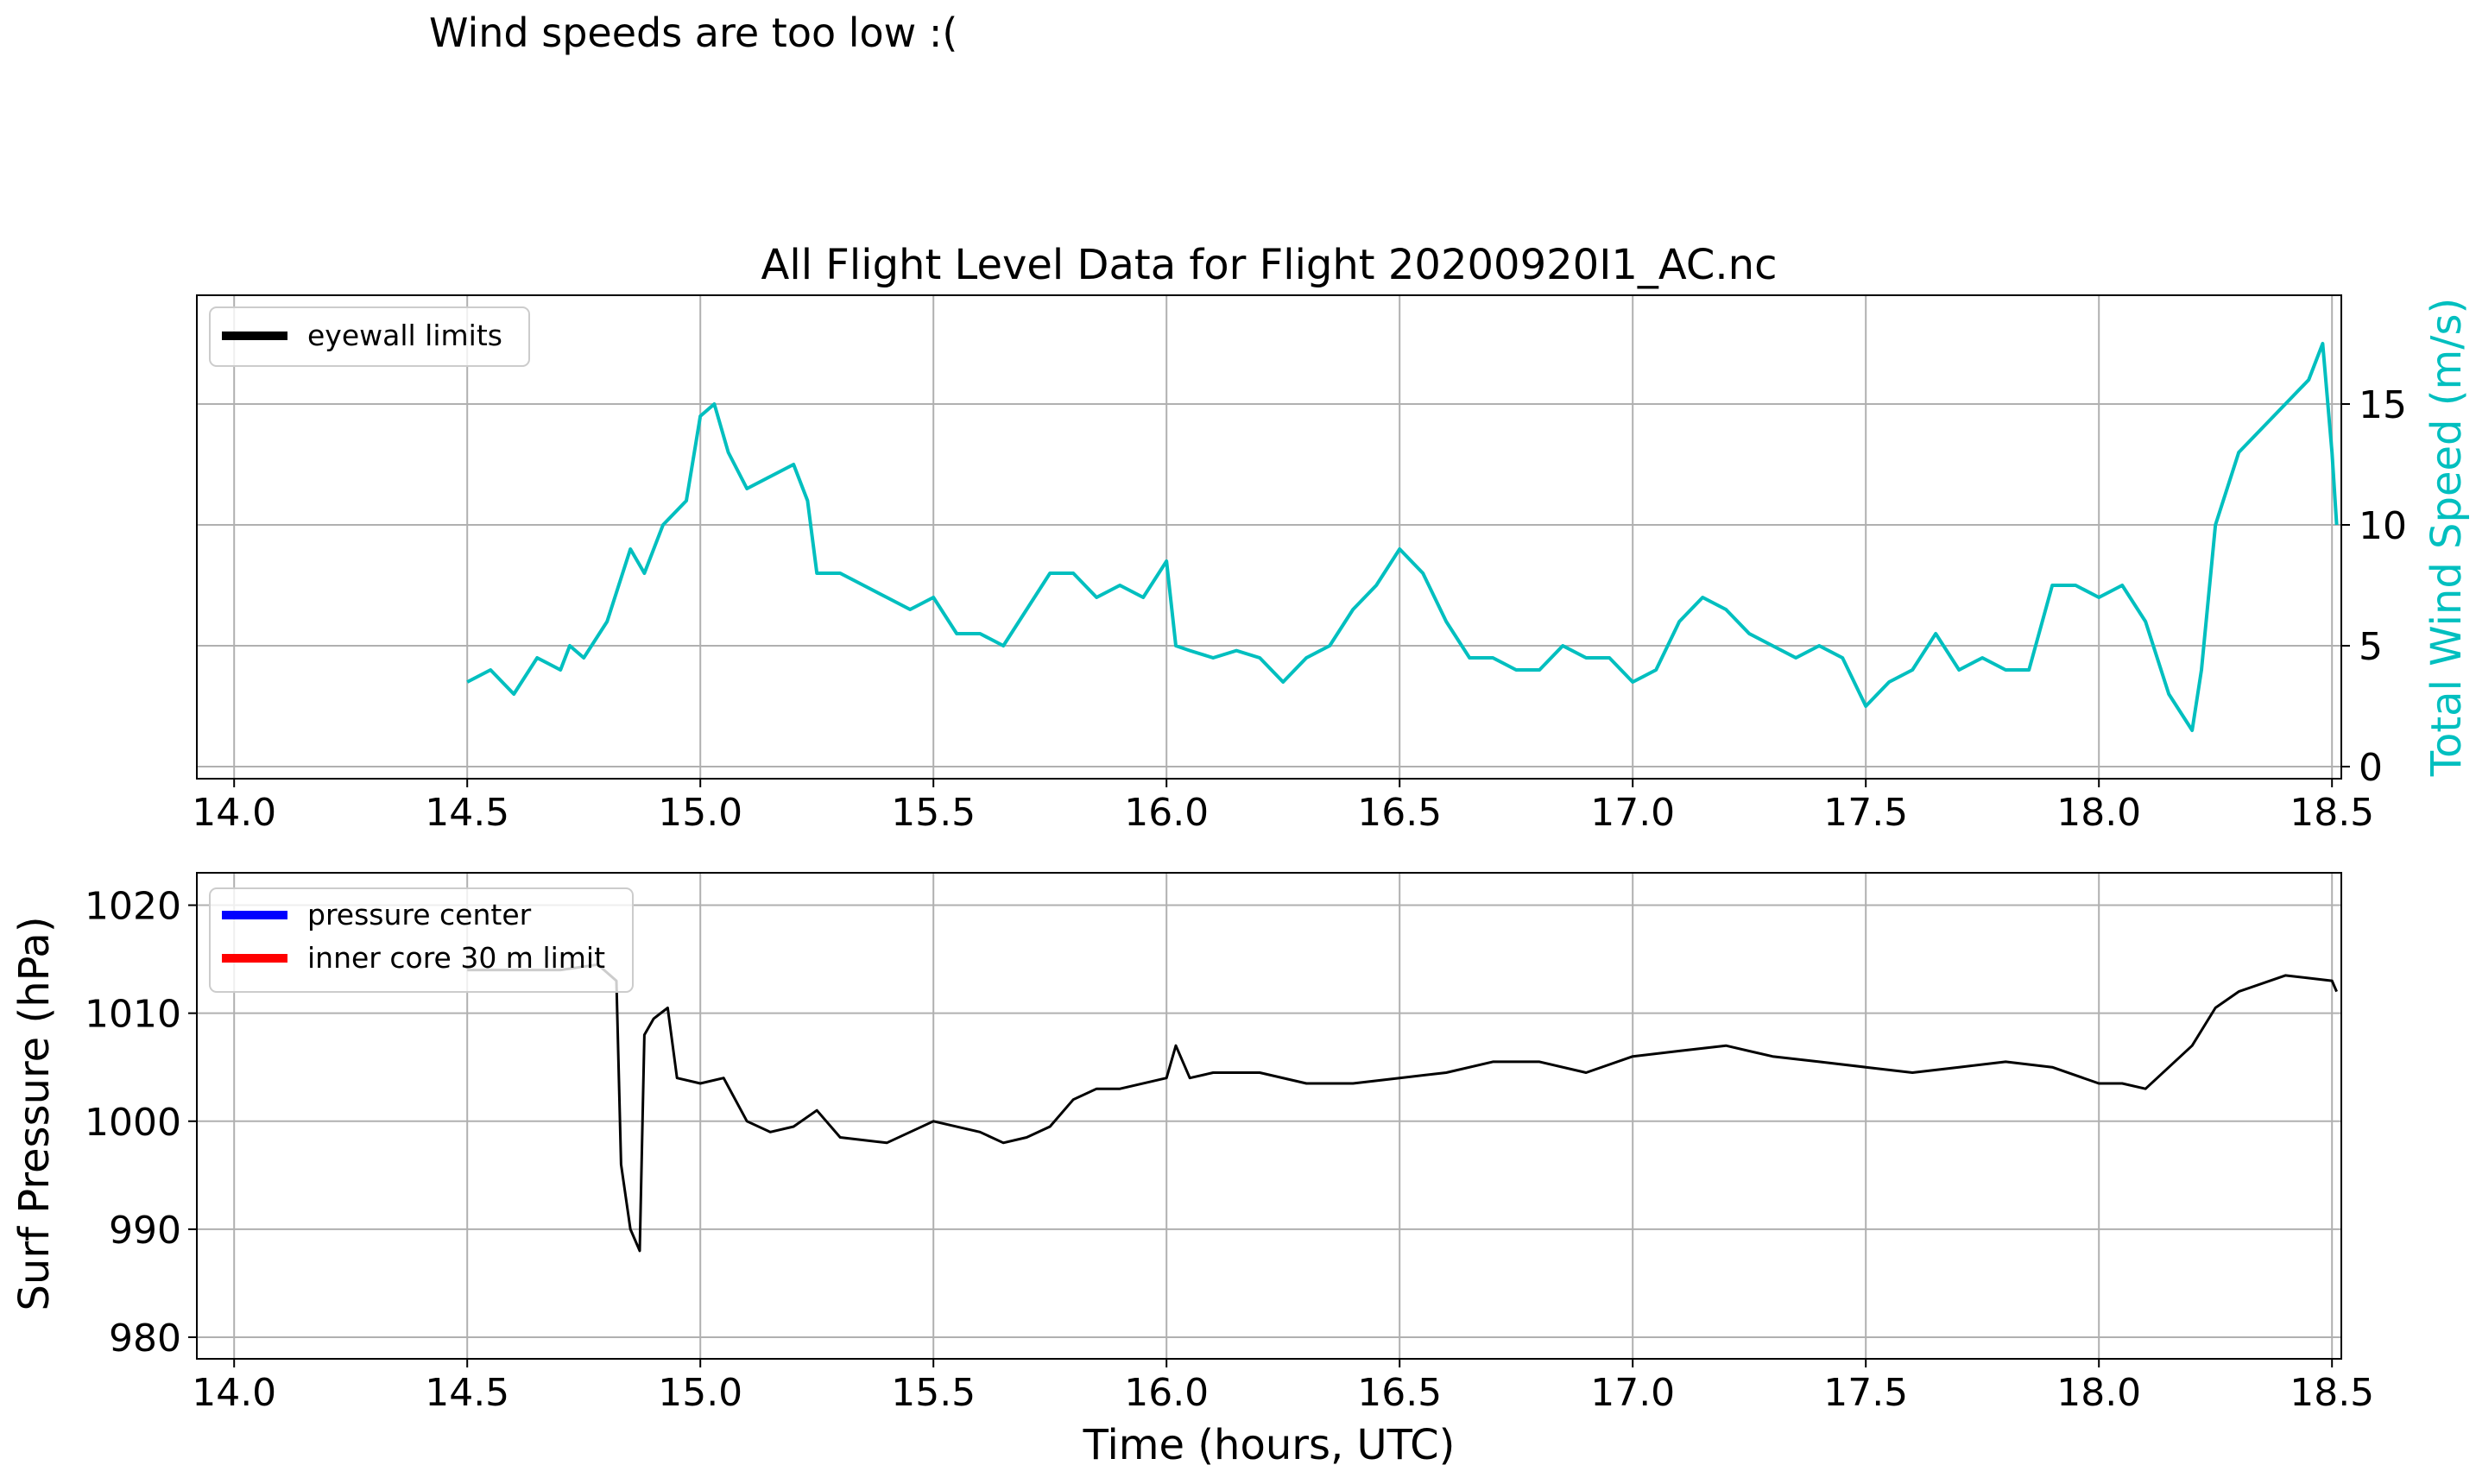 This screenshot has width=2476, height=1484. Describe the element at coordinates (2446, 537) in the screenshot. I see `wind-panel-y-axis-label: Total Wind Speed (m/s)` at that location.